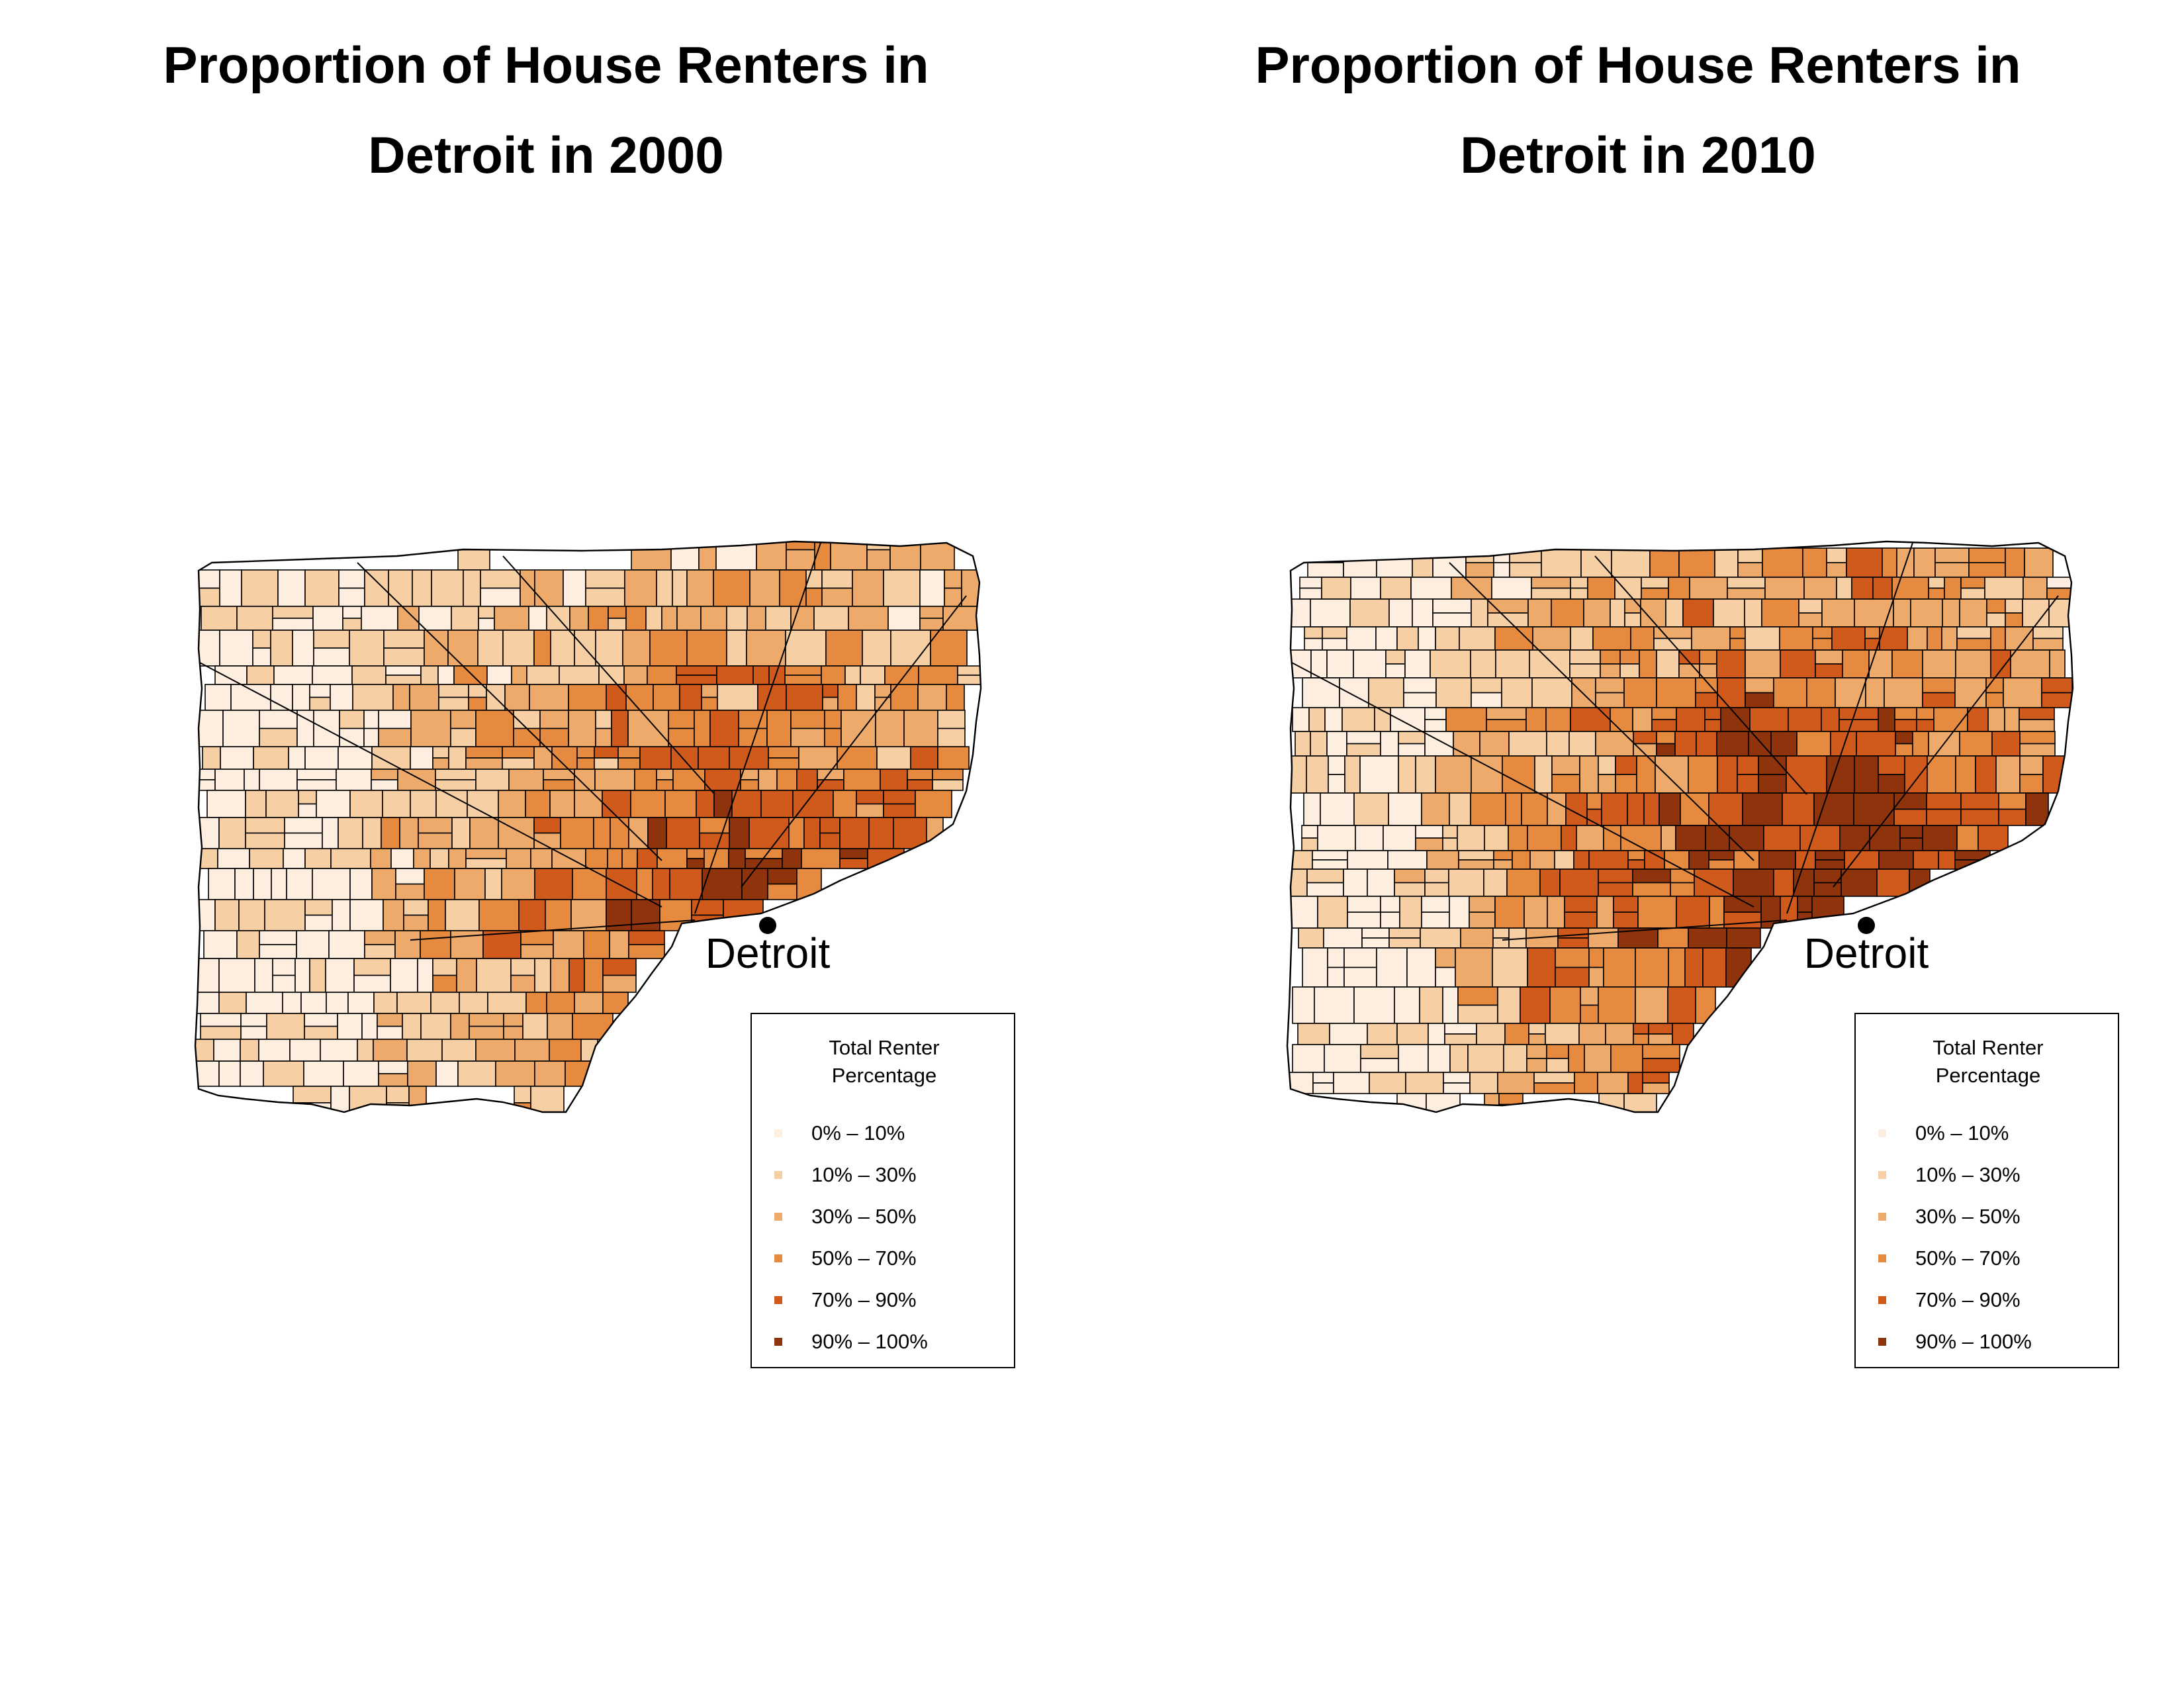 Image resolution: width=2184 pixels, height=1688 pixels. Describe the element at coordinates (864, 1216) in the screenshot. I see `legend-label: 30% – 50%` at that location.